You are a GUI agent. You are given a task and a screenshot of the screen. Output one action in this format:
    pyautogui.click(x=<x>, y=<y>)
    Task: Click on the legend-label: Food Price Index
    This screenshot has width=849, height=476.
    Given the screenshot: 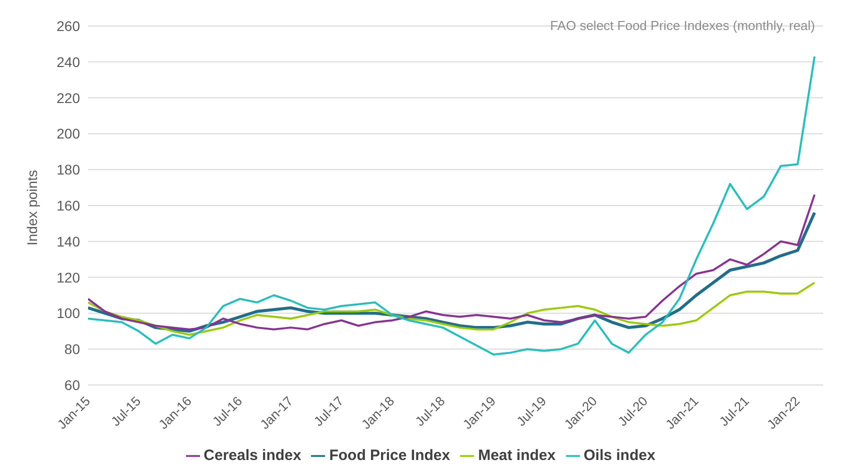 What is the action you would take?
    pyautogui.click(x=389, y=455)
    